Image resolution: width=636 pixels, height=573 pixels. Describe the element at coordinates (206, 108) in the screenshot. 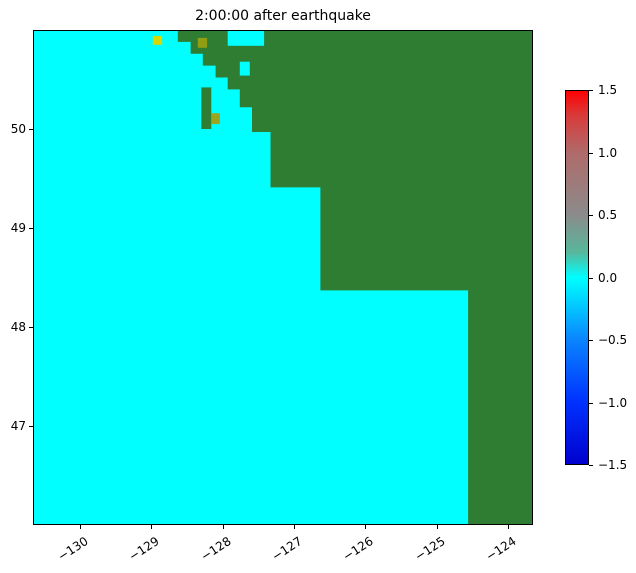

I see `island-region` at that location.